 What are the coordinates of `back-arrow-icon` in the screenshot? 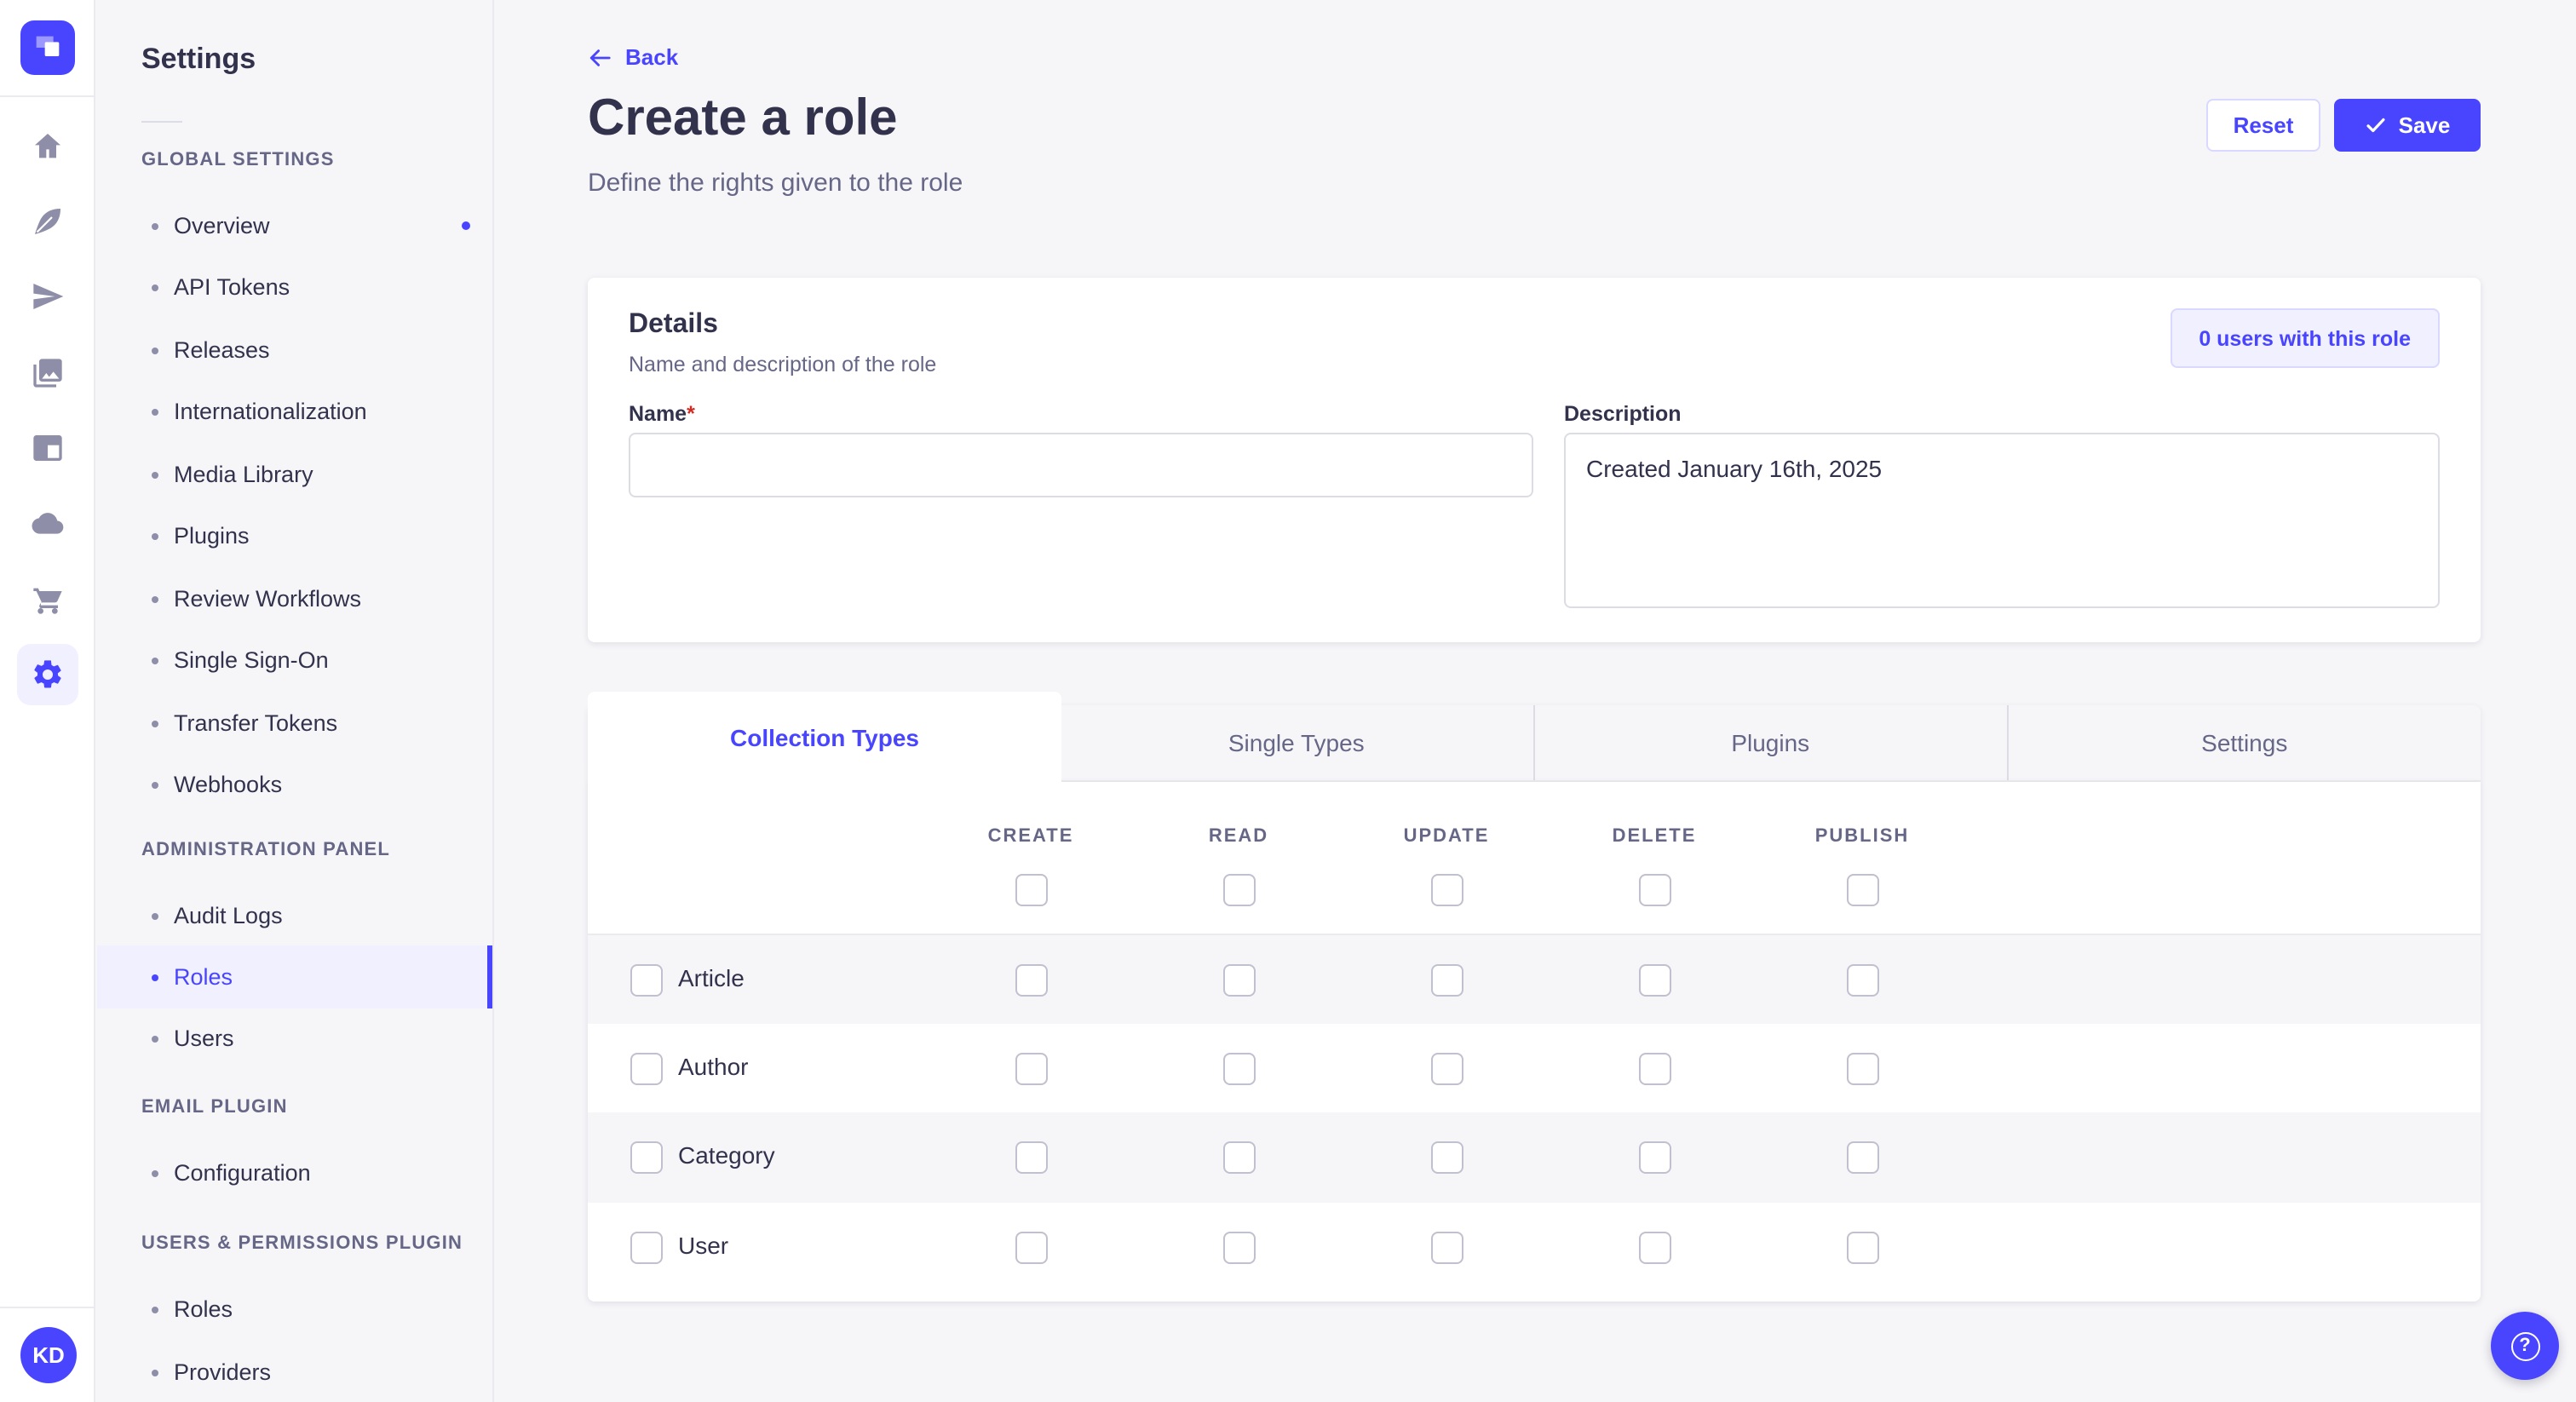 It's located at (600, 57).